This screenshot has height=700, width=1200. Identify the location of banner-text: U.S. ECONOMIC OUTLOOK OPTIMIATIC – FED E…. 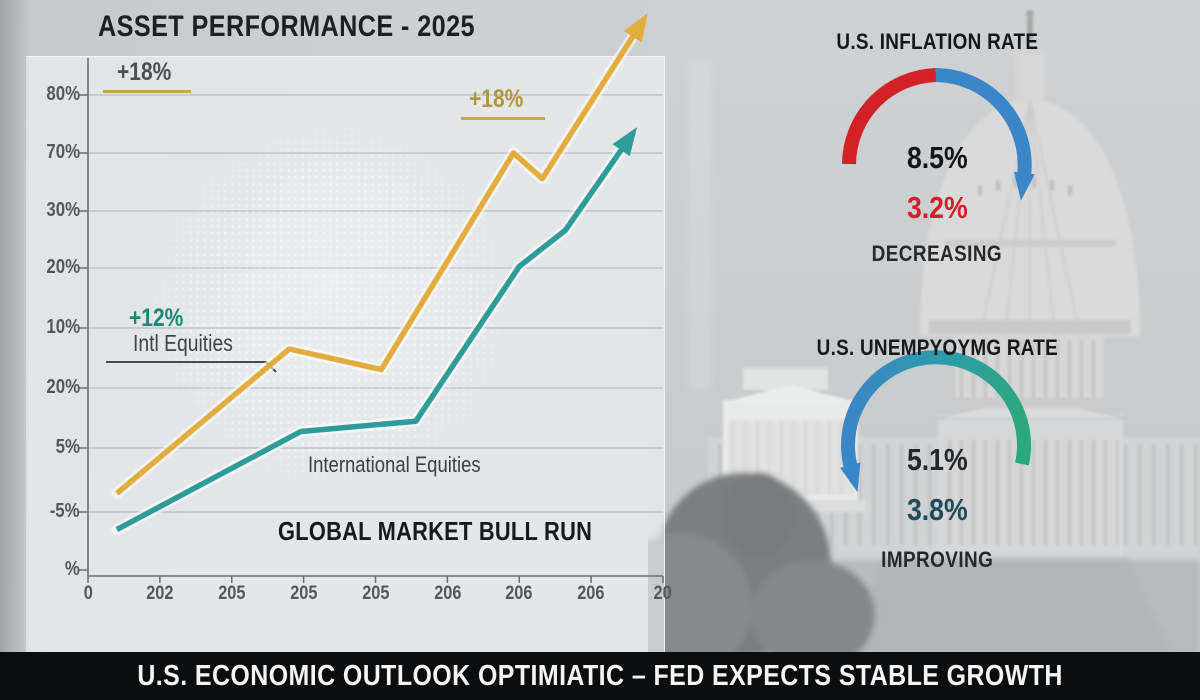
(600, 675).